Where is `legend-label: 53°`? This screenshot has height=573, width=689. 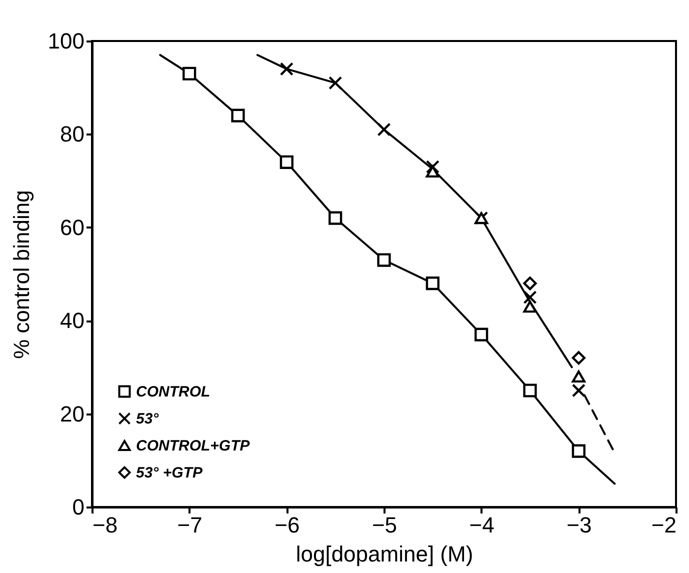 legend-label: 53° is located at coordinates (148, 419).